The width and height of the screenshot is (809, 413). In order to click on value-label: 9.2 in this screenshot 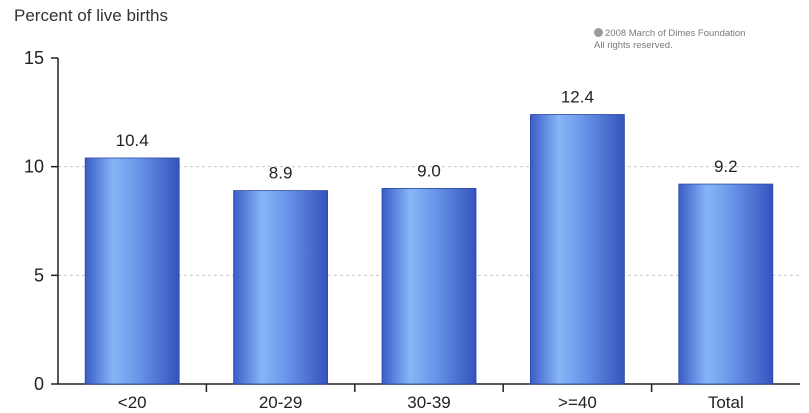, I will do `click(726, 166)`.